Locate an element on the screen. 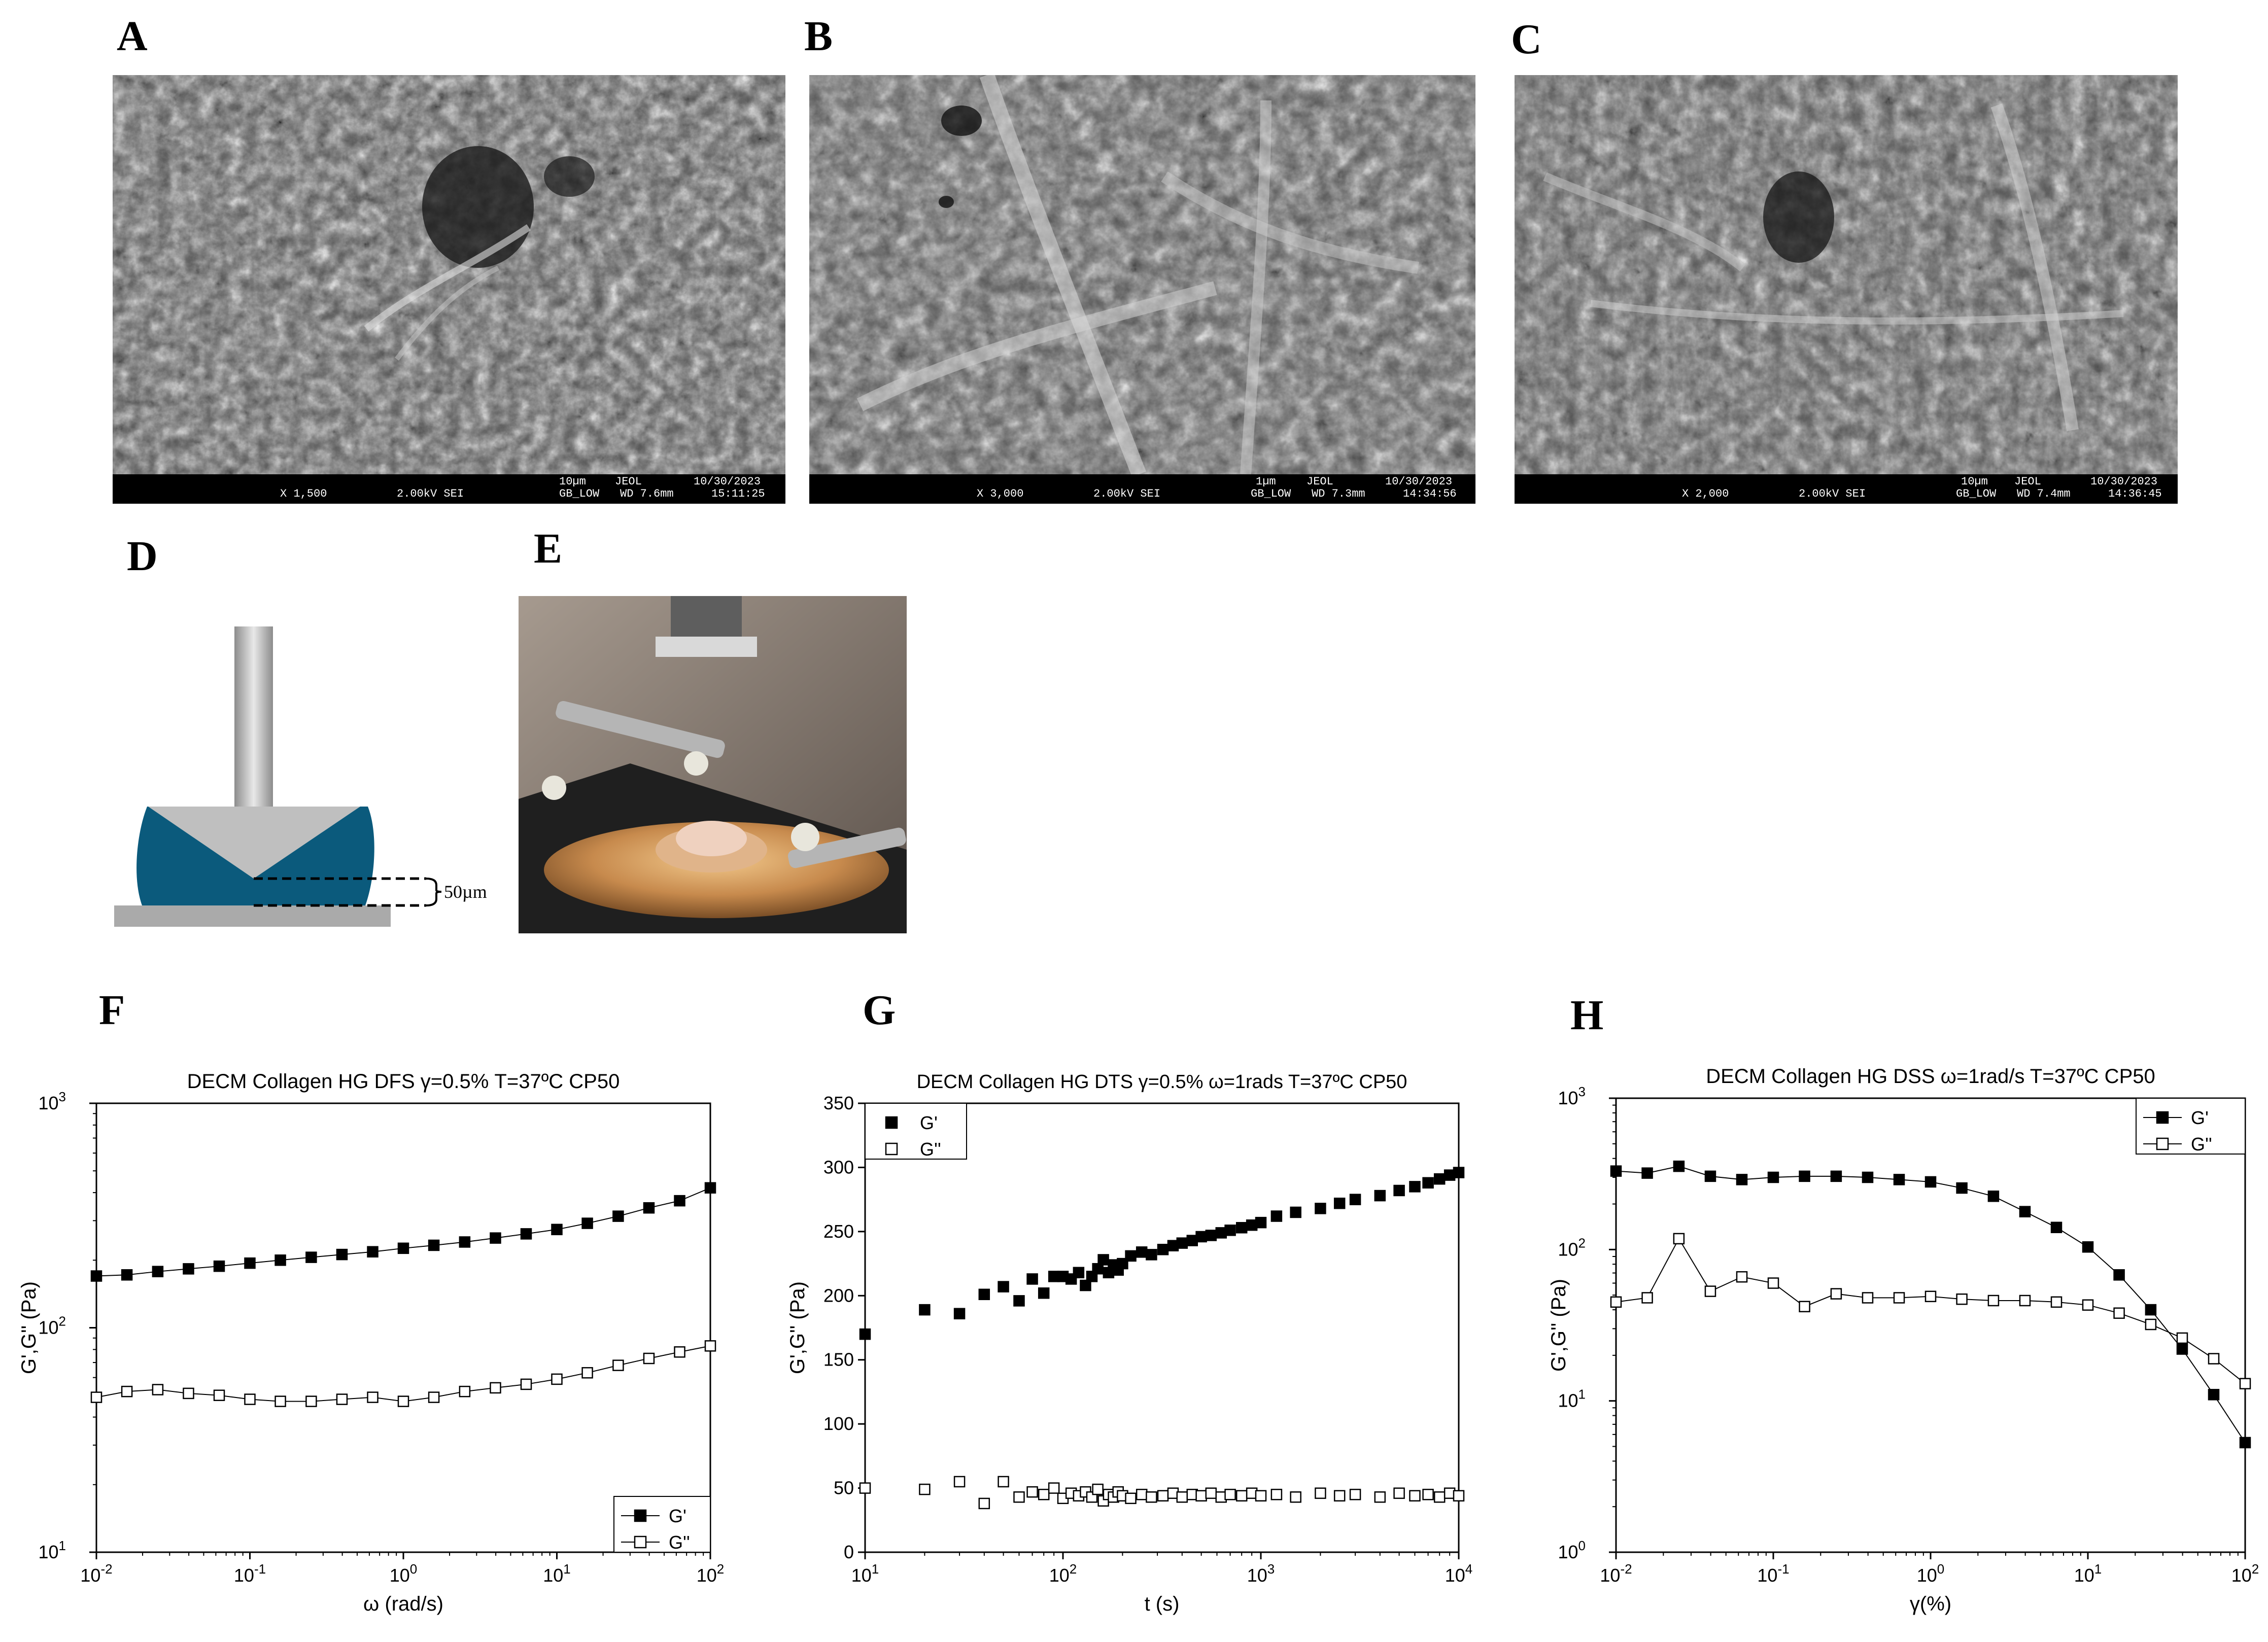 This screenshot has width=2268, height=1642. sem-texture-a is located at coordinates (449, 274).